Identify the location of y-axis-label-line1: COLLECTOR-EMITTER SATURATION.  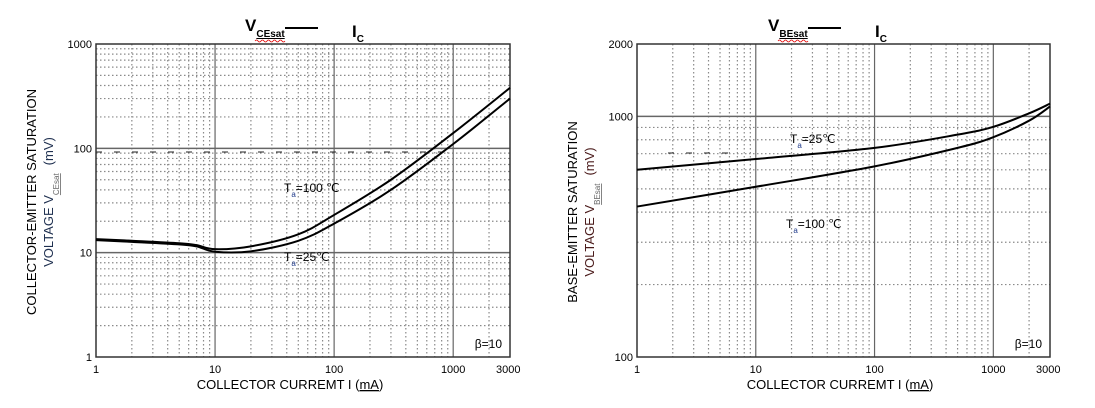
(31, 202).